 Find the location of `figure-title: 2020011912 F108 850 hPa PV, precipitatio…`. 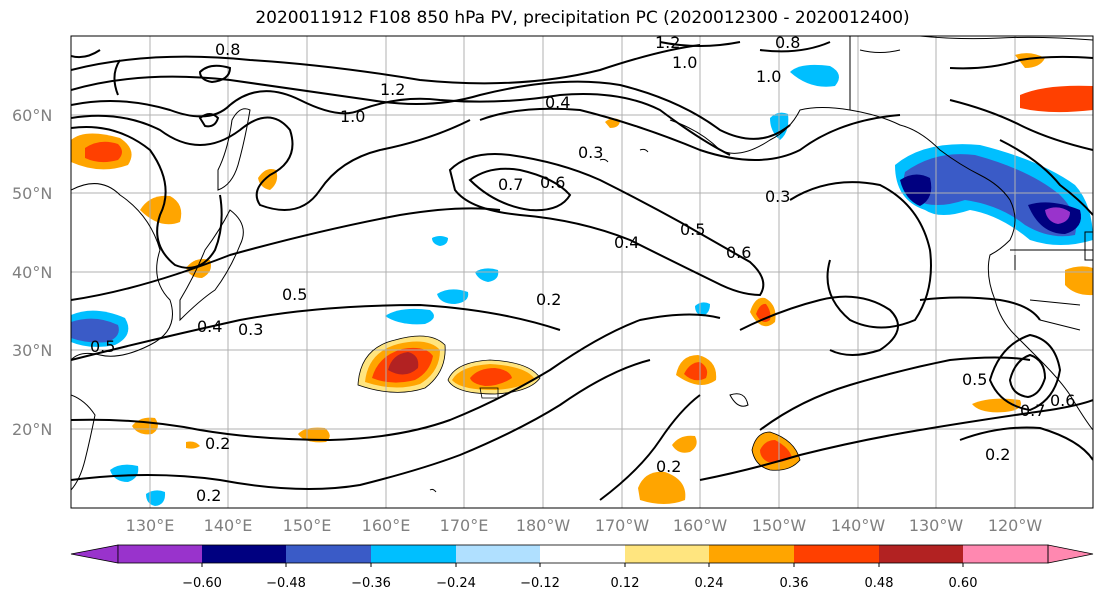

figure-title: 2020011912 F108 850 hPa PV, precipitatio… is located at coordinates (582, 18).